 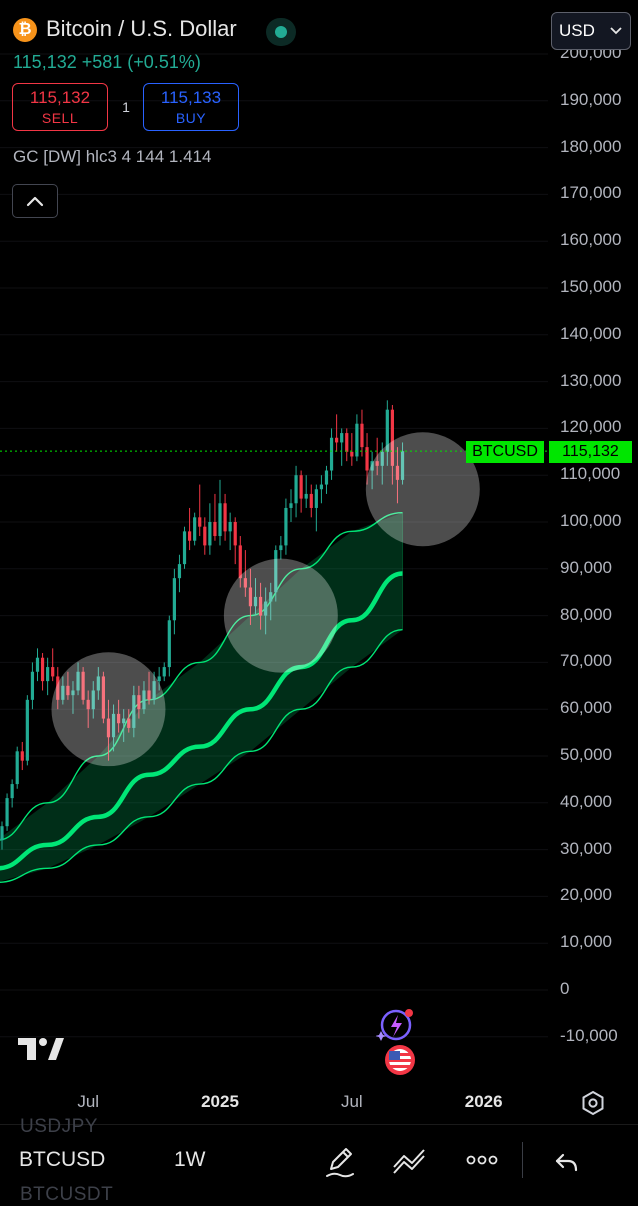 I want to click on undo-icon, so click(x=567, y=1162).